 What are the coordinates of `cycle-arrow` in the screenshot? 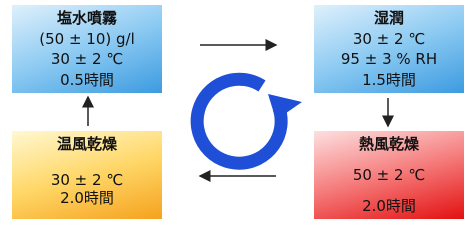 It's located at (239, 121).